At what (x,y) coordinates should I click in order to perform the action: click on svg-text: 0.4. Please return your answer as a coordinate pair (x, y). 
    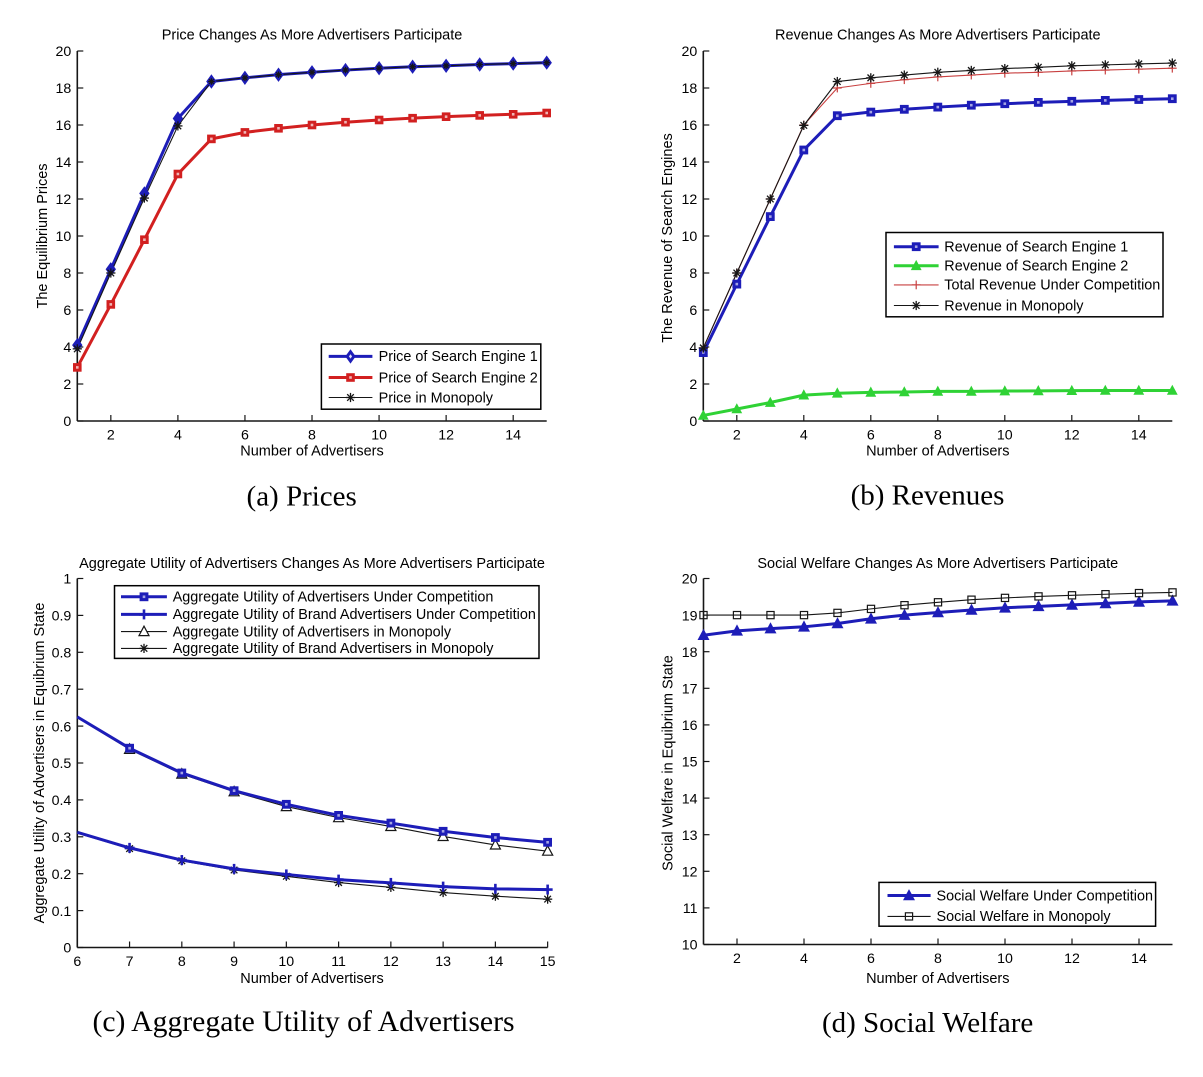
    Looking at the image, I should click on (62, 801).